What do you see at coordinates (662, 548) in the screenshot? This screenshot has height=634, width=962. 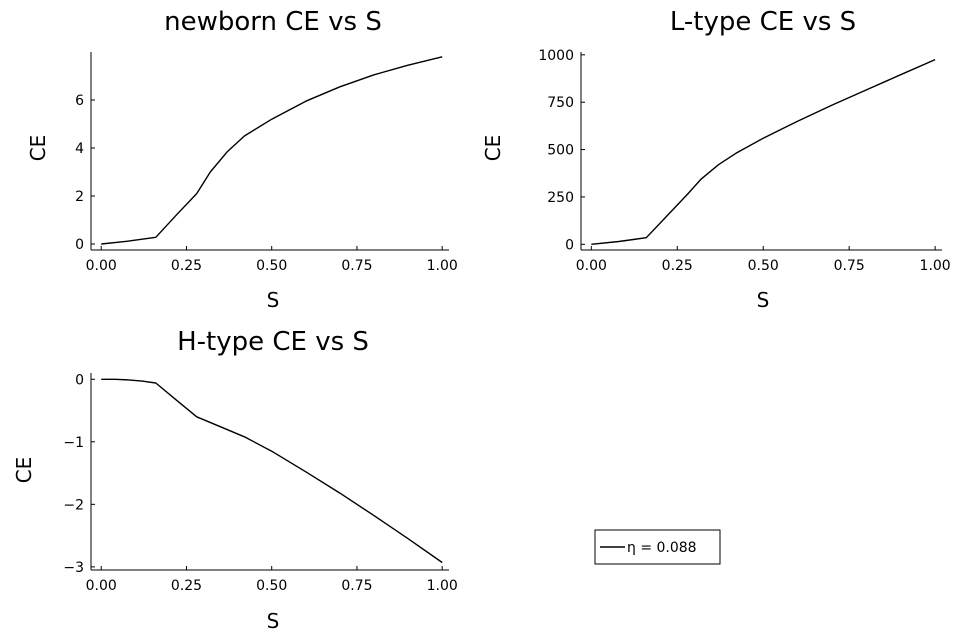 I see `legend-label: η = 0.088` at bounding box center [662, 548].